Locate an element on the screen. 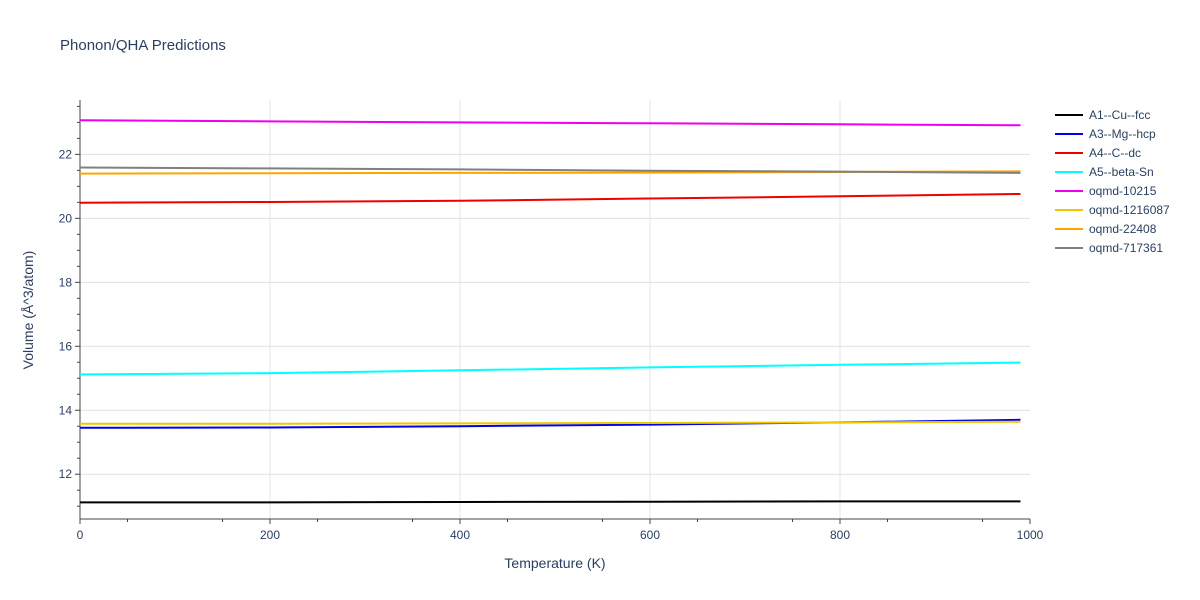  legend-label: A3--Mg--hcp is located at coordinates (1122, 134).